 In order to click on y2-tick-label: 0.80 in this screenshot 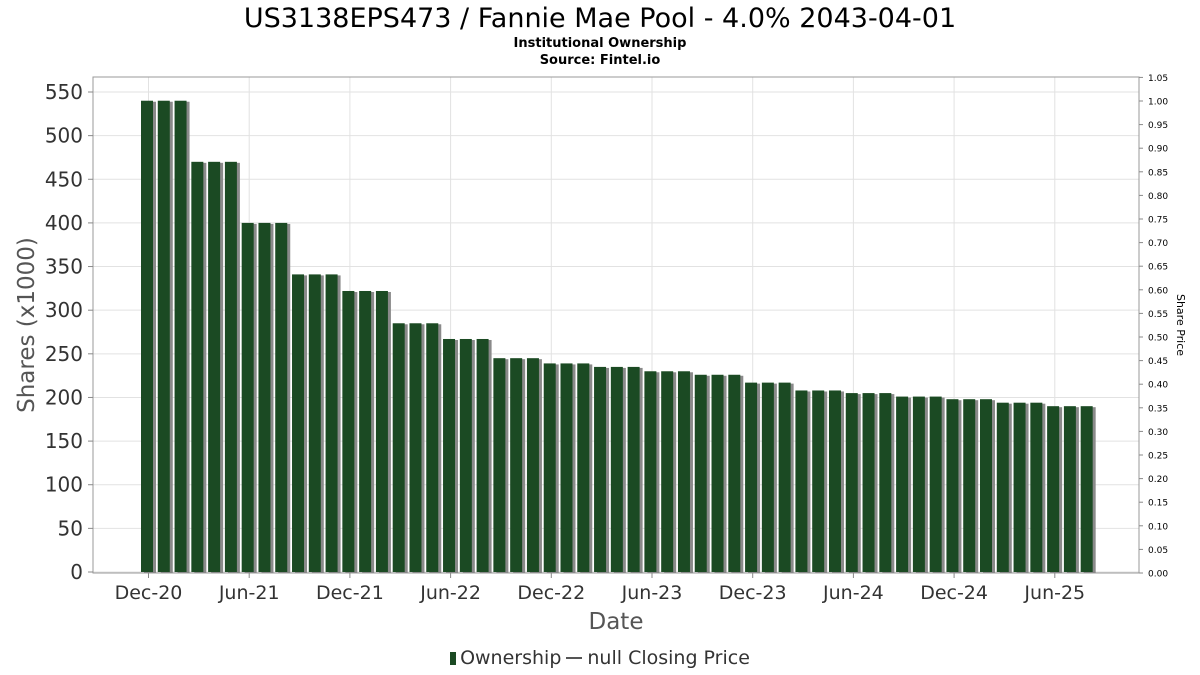, I will do `click(1158, 197)`.